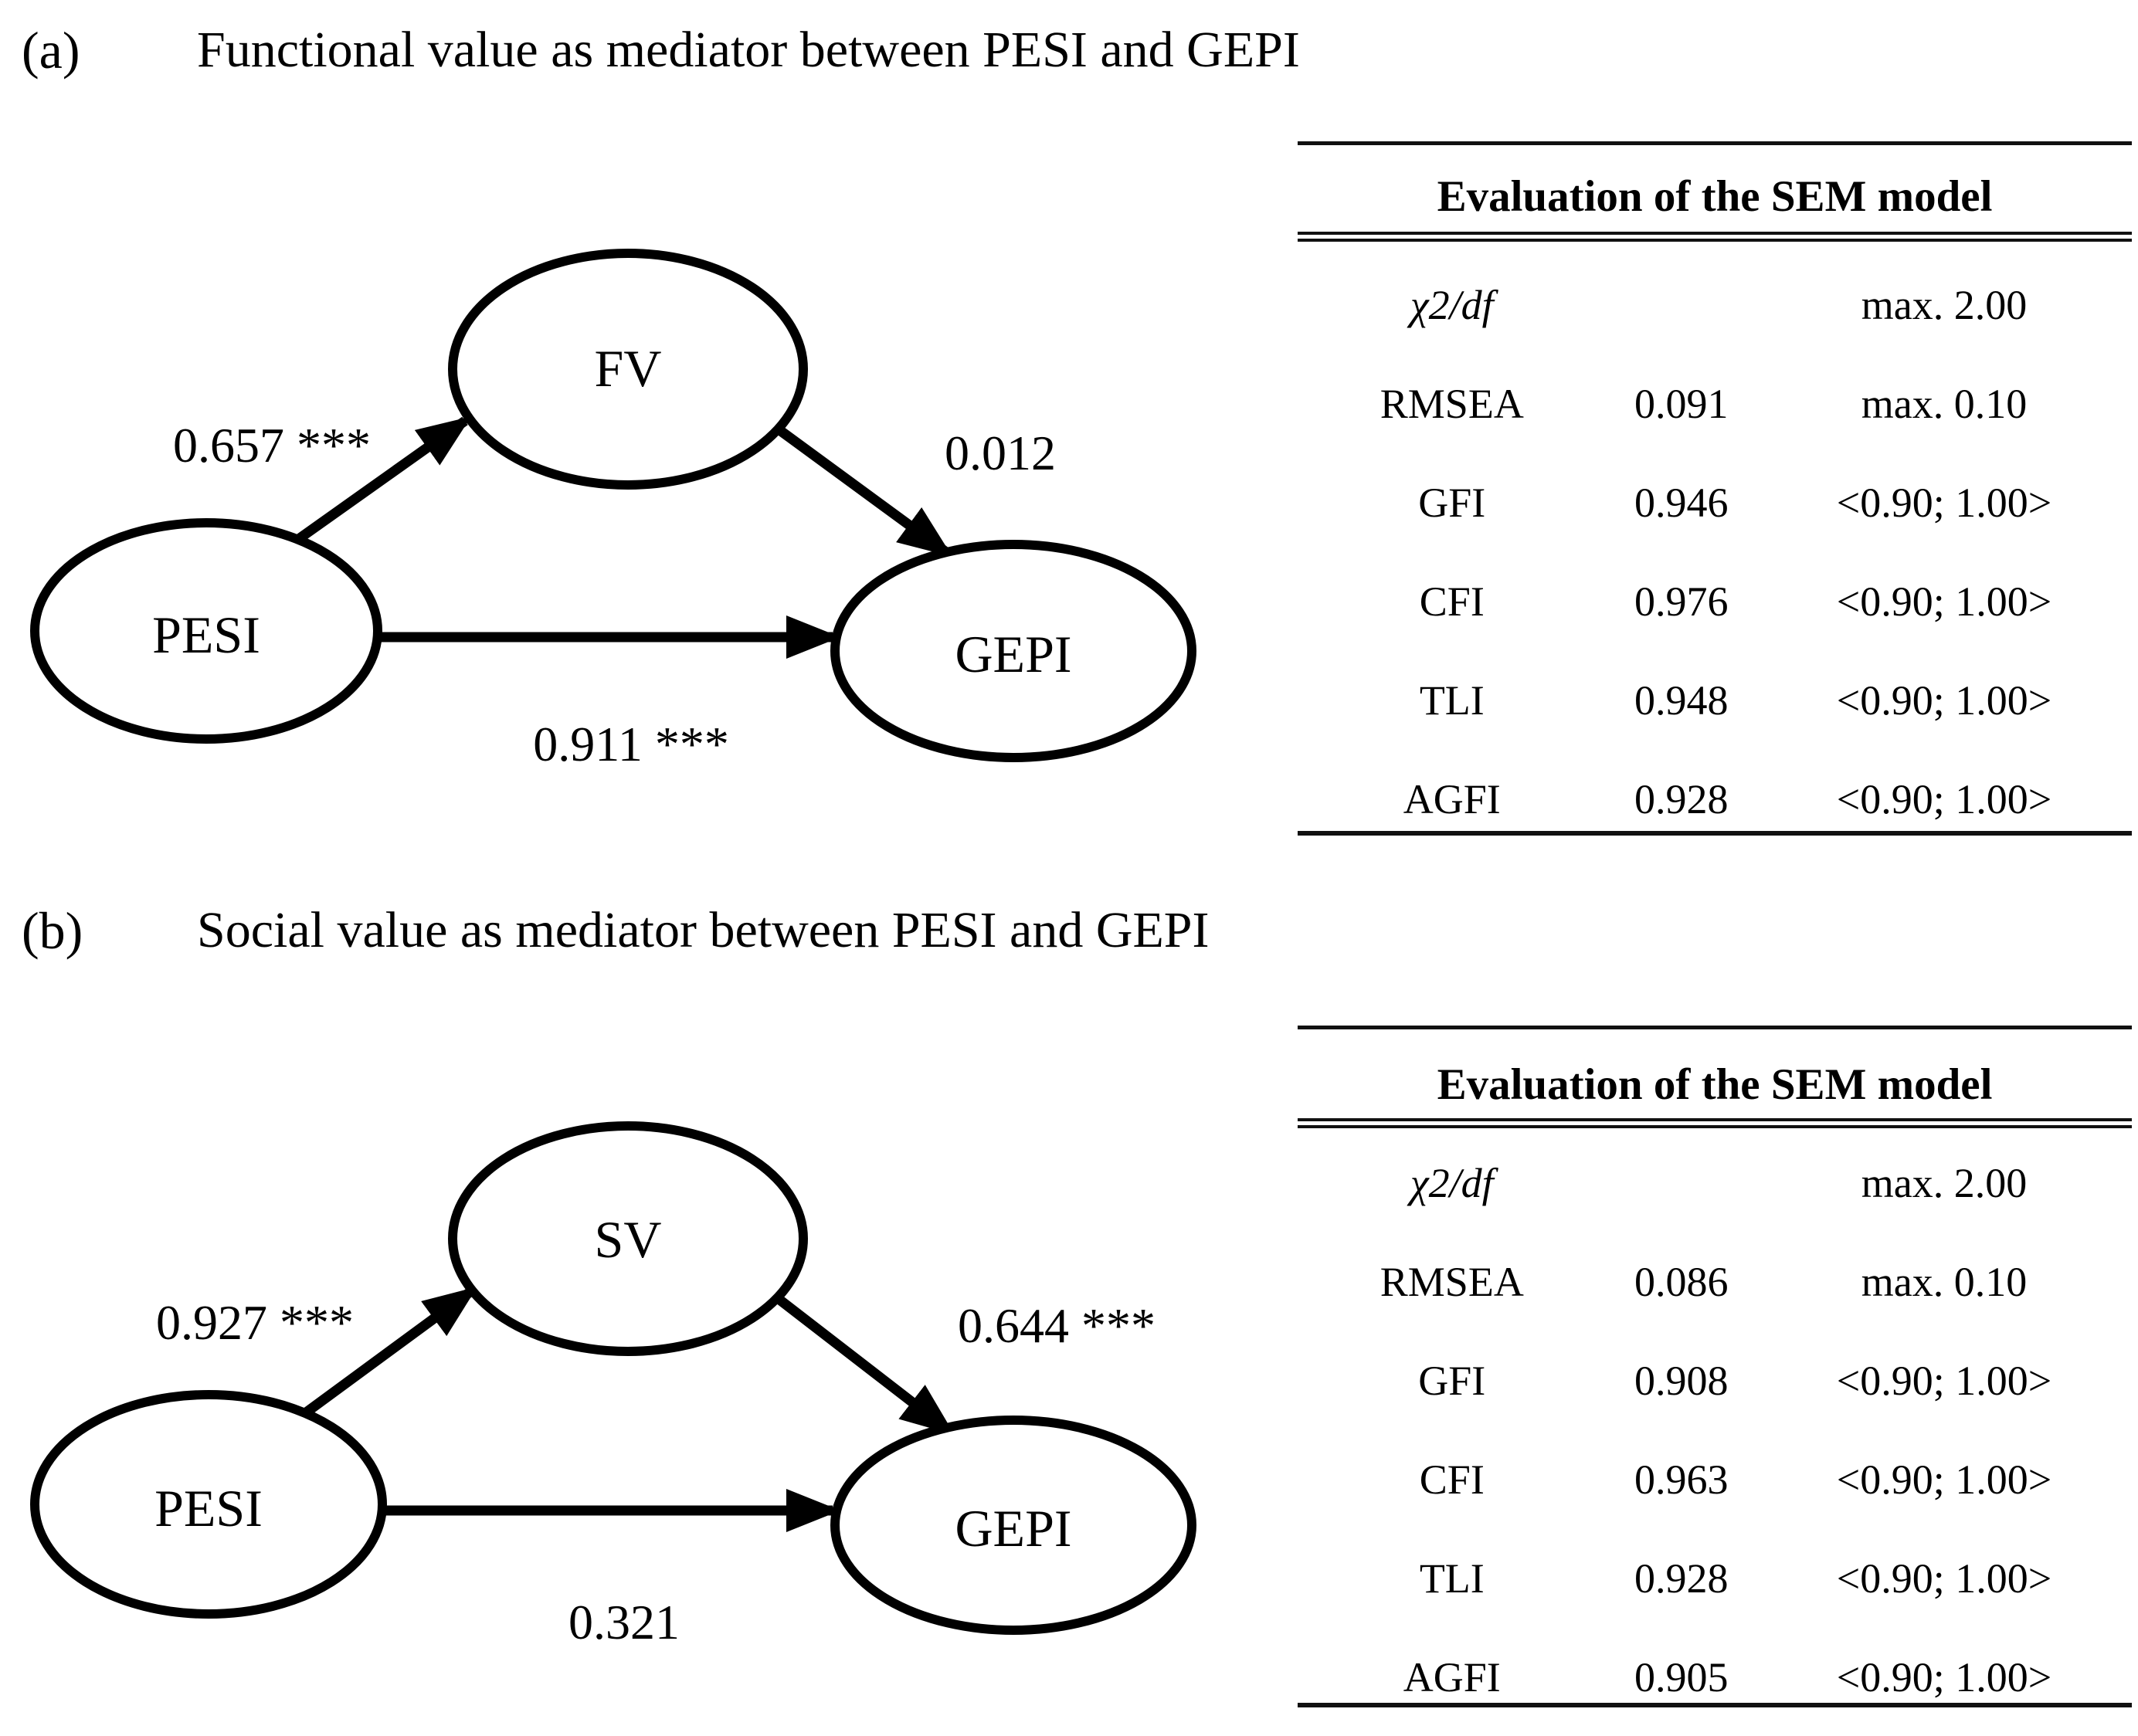 The width and height of the screenshot is (2138, 1736). Describe the element at coordinates (1000, 453) in the screenshot. I see `coef-fv-gepi: 0.012` at that location.